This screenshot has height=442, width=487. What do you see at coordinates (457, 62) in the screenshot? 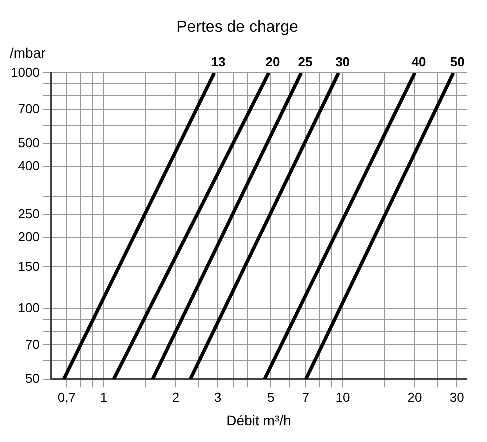
I see `series-label: 50` at bounding box center [457, 62].